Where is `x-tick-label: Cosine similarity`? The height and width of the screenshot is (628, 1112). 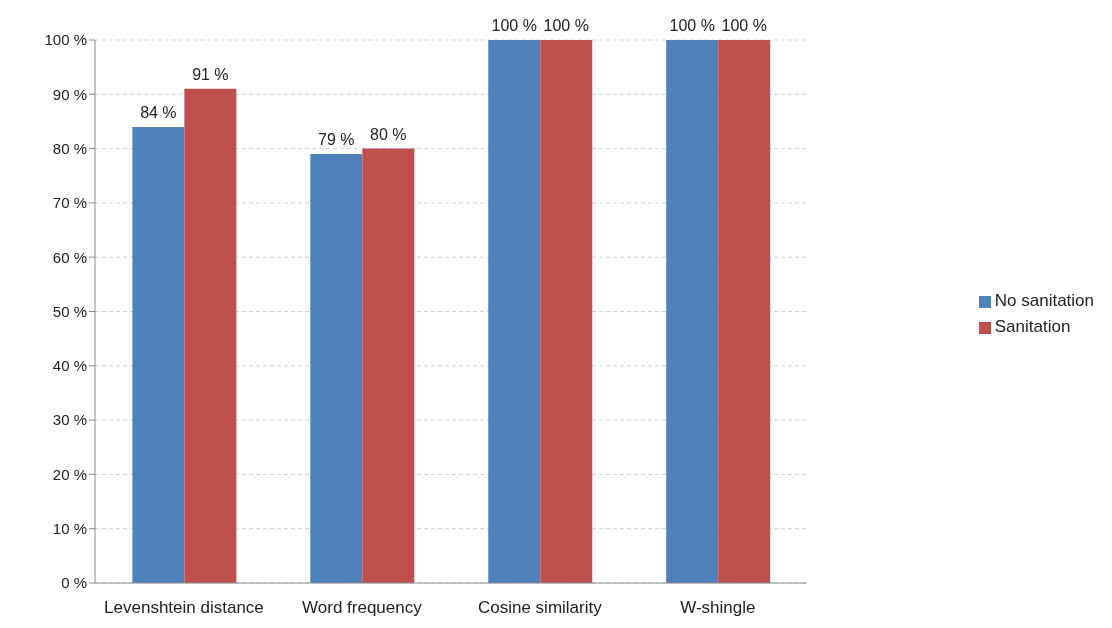 x-tick-label: Cosine similarity is located at coordinates (540, 608).